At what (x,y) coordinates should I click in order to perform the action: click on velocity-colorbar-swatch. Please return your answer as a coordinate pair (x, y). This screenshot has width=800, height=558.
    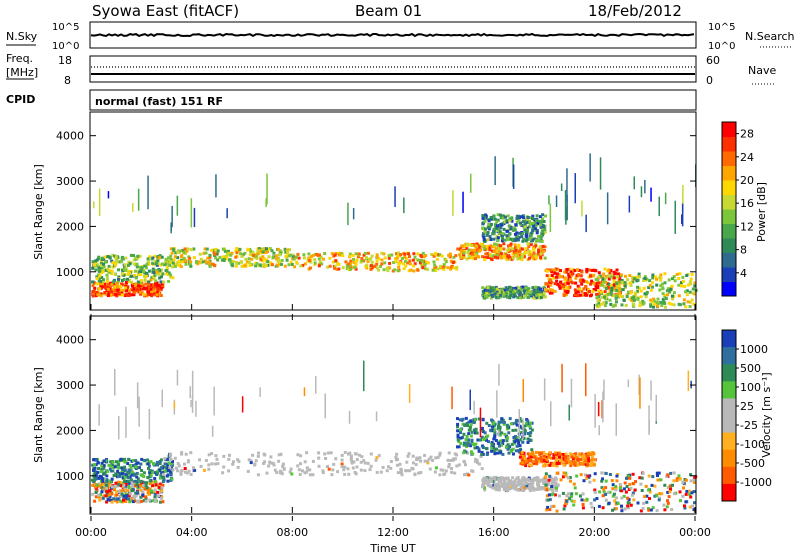
    Looking at the image, I should click on (729, 458).